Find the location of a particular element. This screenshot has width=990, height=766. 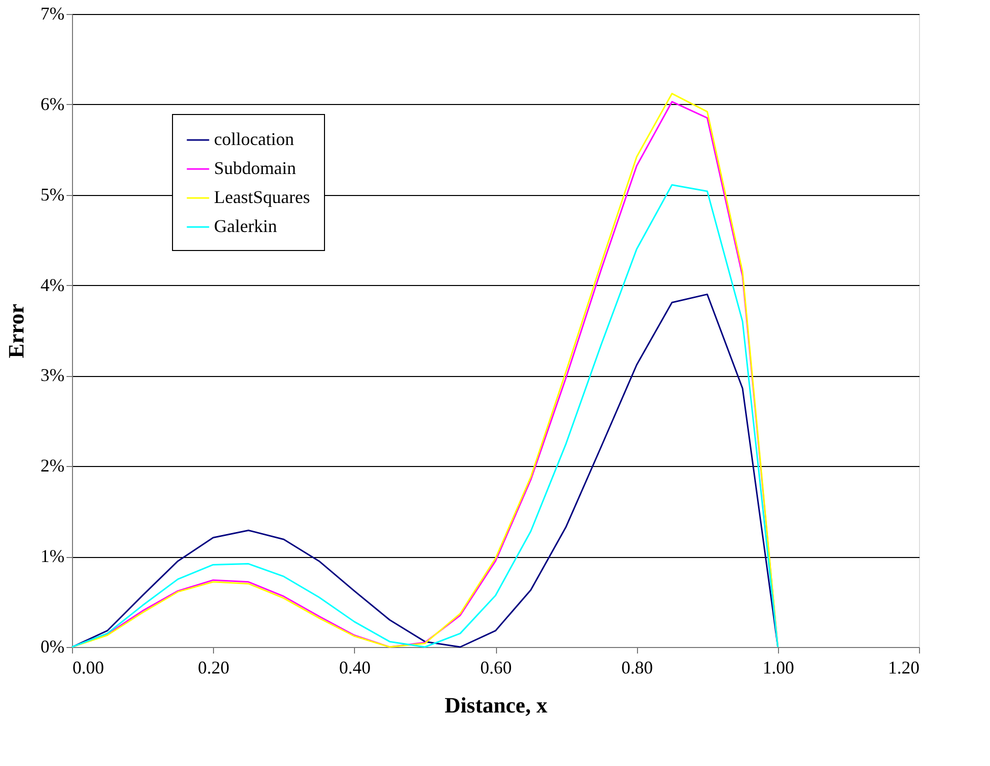

x-tick-label: 0.00 is located at coordinates (88, 668).